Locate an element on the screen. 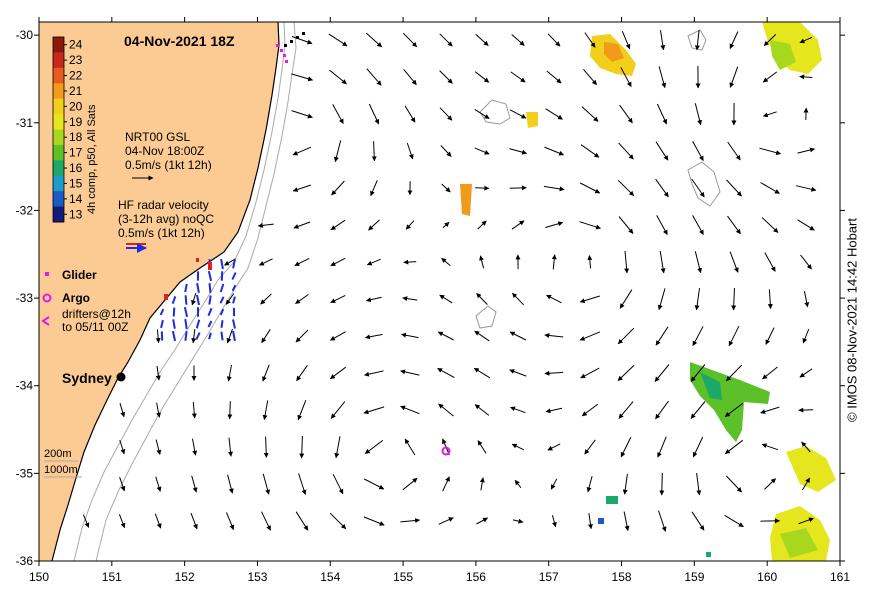 This screenshot has width=879, height=600. y-tick-label: -33 is located at coordinates (25, 298).